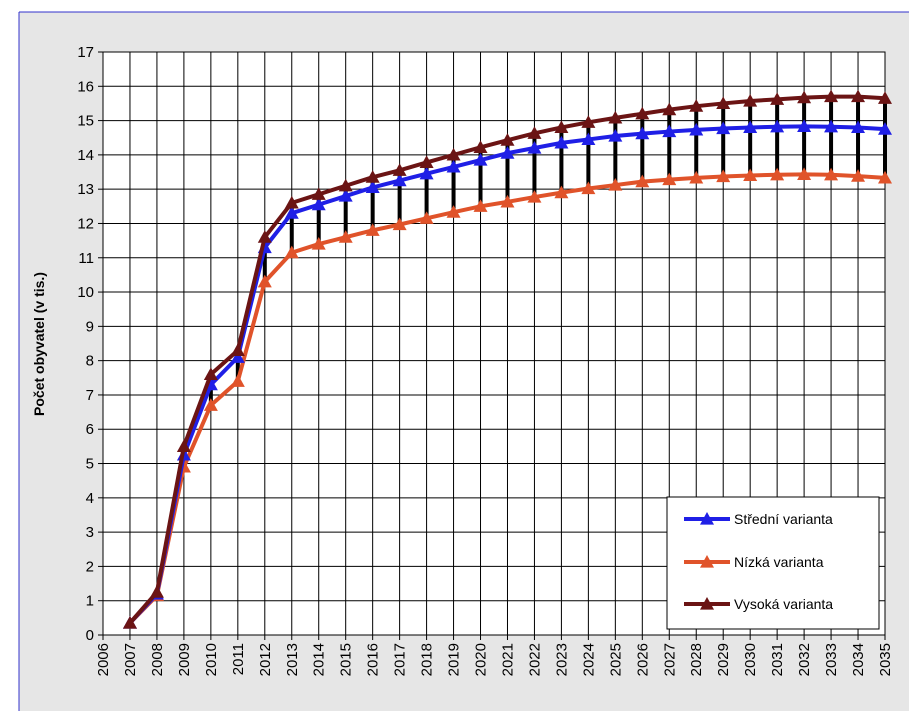 This screenshot has width=909, height=711. I want to click on legend-entry-label: Vysoká varianta, so click(783, 604).